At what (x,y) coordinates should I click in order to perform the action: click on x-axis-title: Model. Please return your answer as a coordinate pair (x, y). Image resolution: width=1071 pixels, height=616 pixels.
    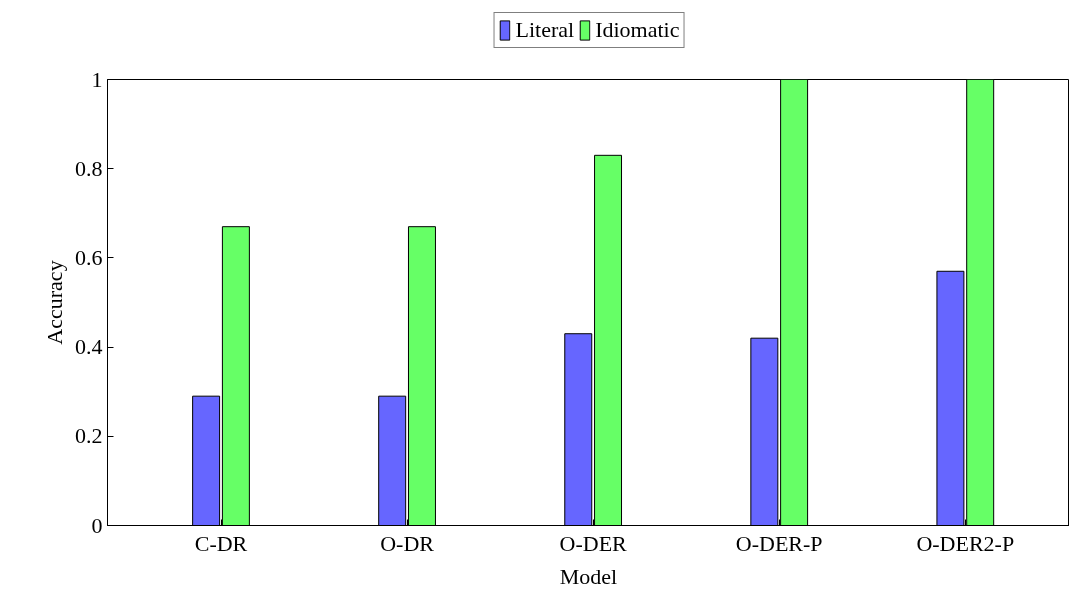
    Looking at the image, I should click on (588, 576).